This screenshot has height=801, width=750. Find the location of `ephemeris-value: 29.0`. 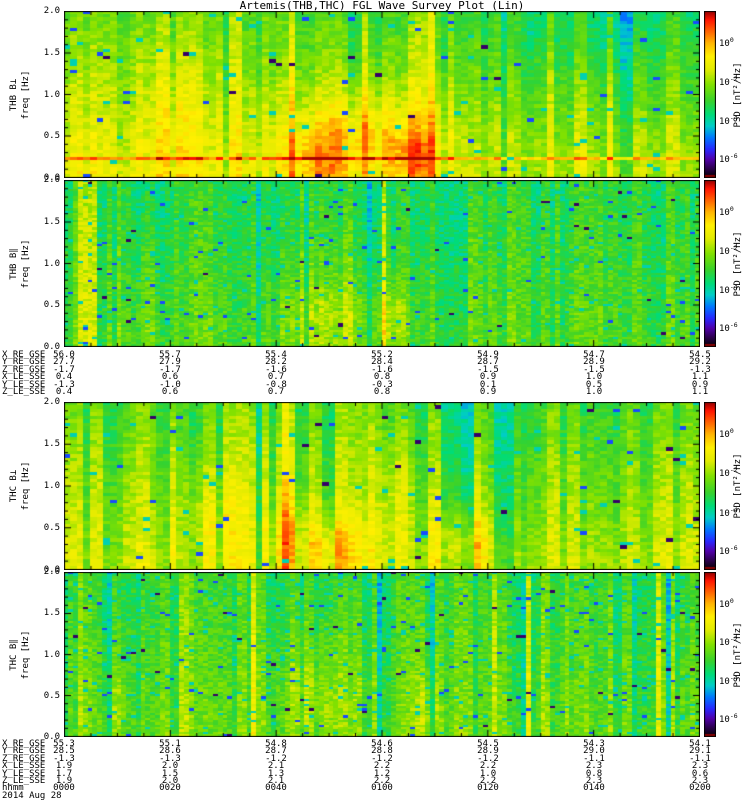

ephemeris-value: 29.0 is located at coordinates (594, 751).